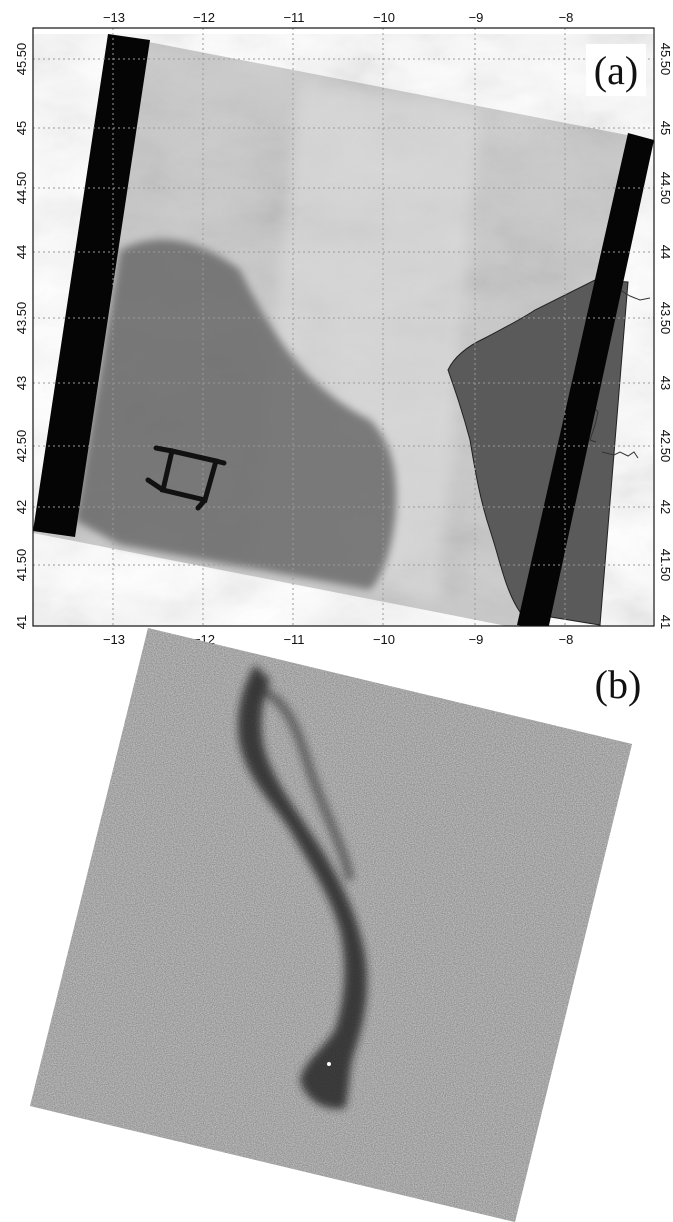 This screenshot has height=1222, width=673. What do you see at coordinates (616, 70) in the screenshot?
I see `panel-label-a: (a)` at bounding box center [616, 70].